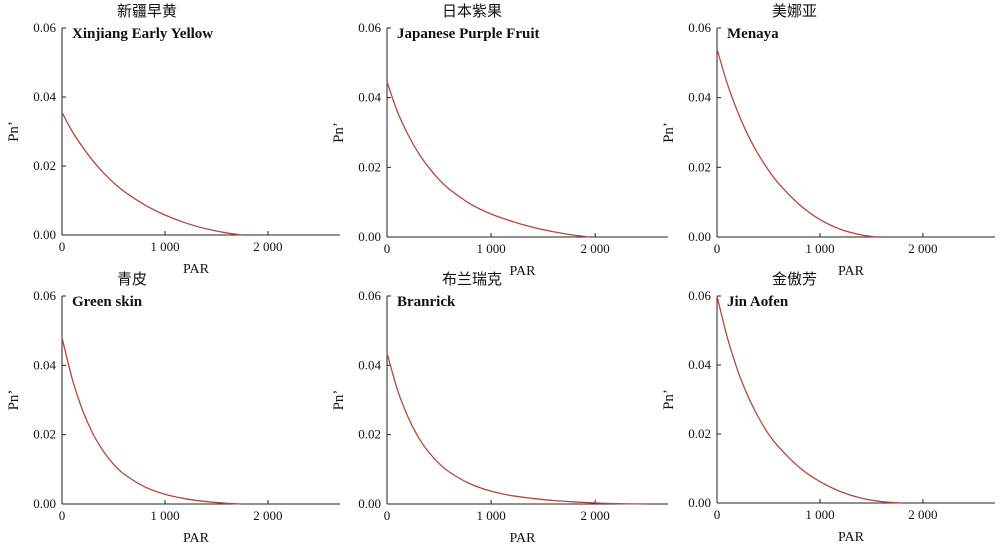 The width and height of the screenshot is (1000, 551). I want to click on chart-title-cn: 青皮, so click(132, 279).